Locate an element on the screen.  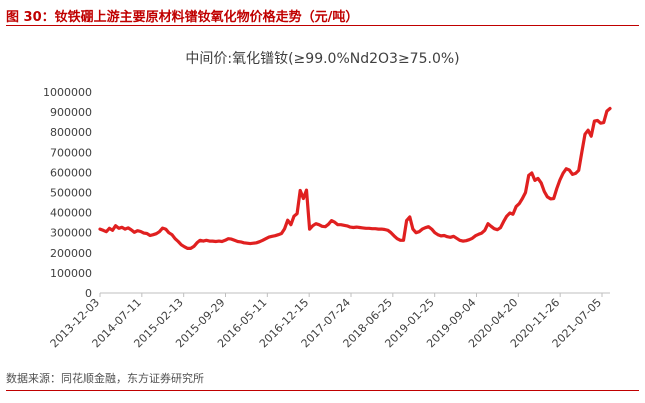
figure-title: 图 30：钕铁硼上游主要原材料镨钕氧化物价格走势（元/吨） is located at coordinates (182, 17).